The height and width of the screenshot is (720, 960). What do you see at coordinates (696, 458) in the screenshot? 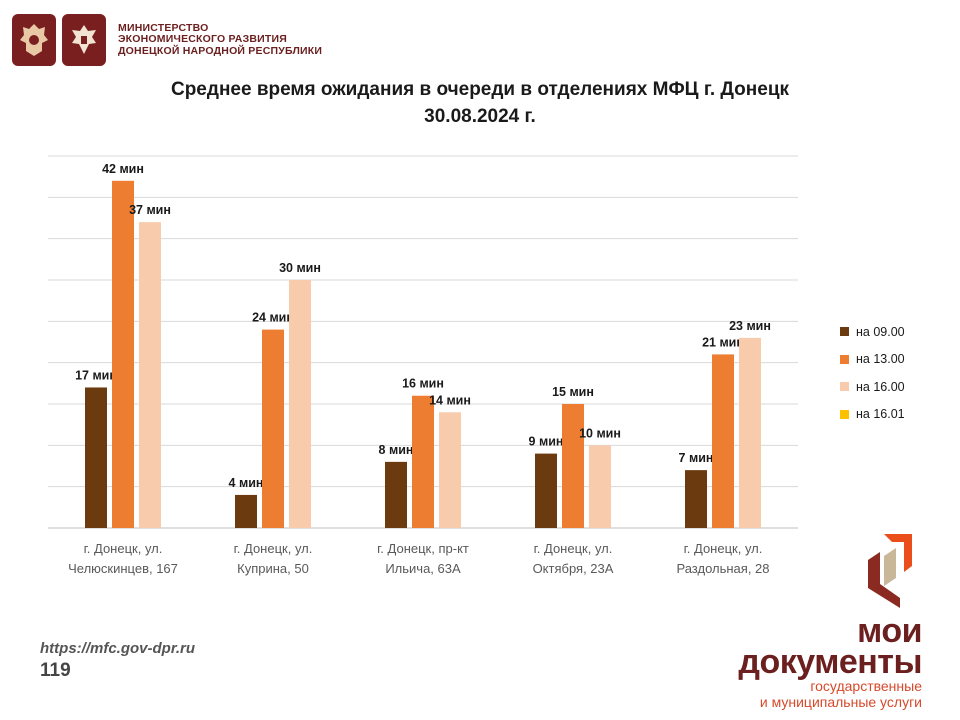
I see `data-label: 7 мин` at bounding box center [696, 458].